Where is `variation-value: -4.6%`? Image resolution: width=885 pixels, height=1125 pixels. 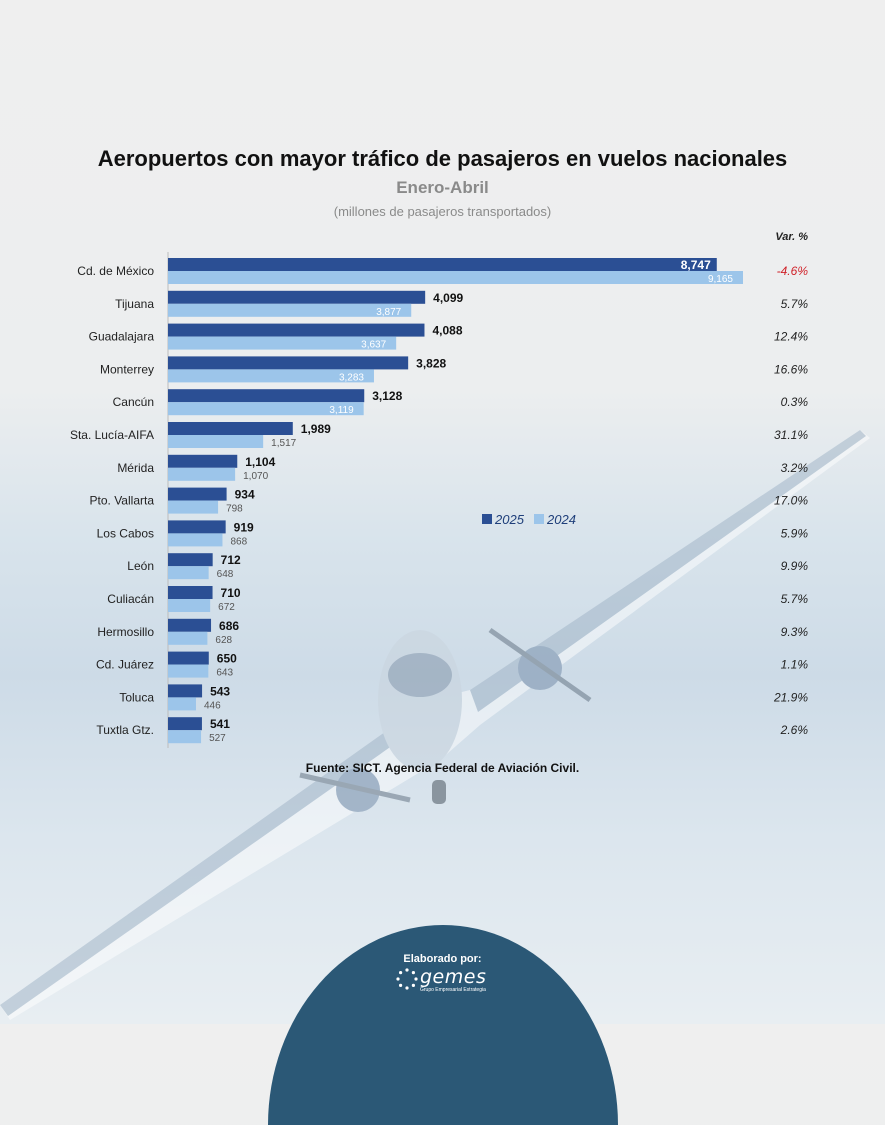
variation-value: -4.6% is located at coordinates (793, 271).